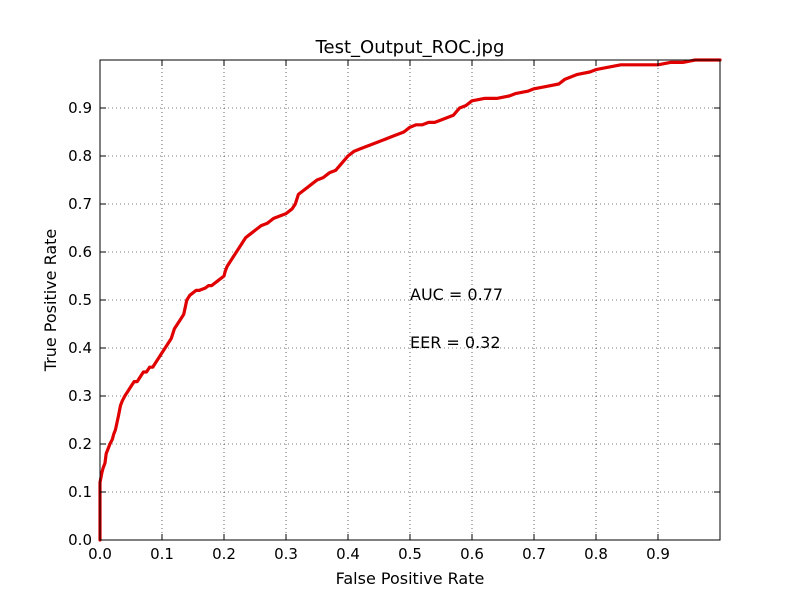 The width and height of the screenshot is (800, 600). I want to click on auc-annotation: AUC = 0.77, so click(456, 294).